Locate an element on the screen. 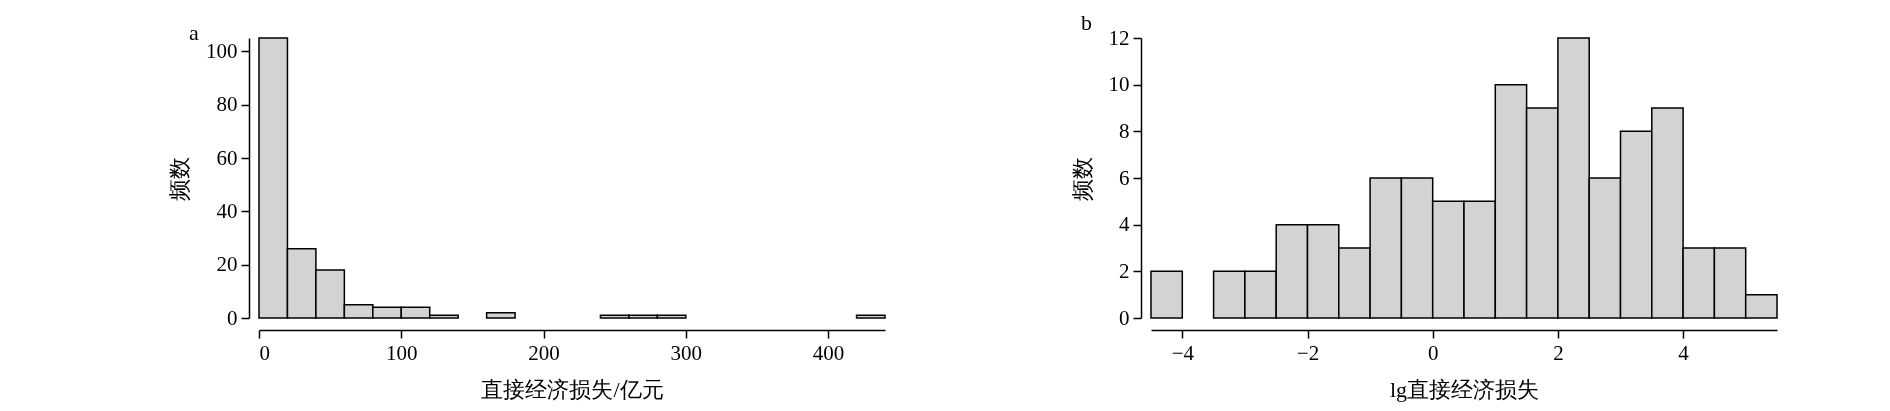  x-tick-label: −4 is located at coordinates (1183, 352).